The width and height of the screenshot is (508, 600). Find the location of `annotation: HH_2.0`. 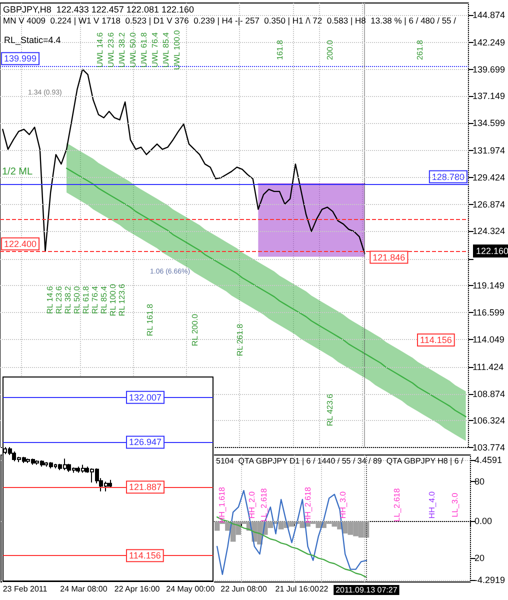

annotation: HH_2.0 is located at coordinates (252, 504).